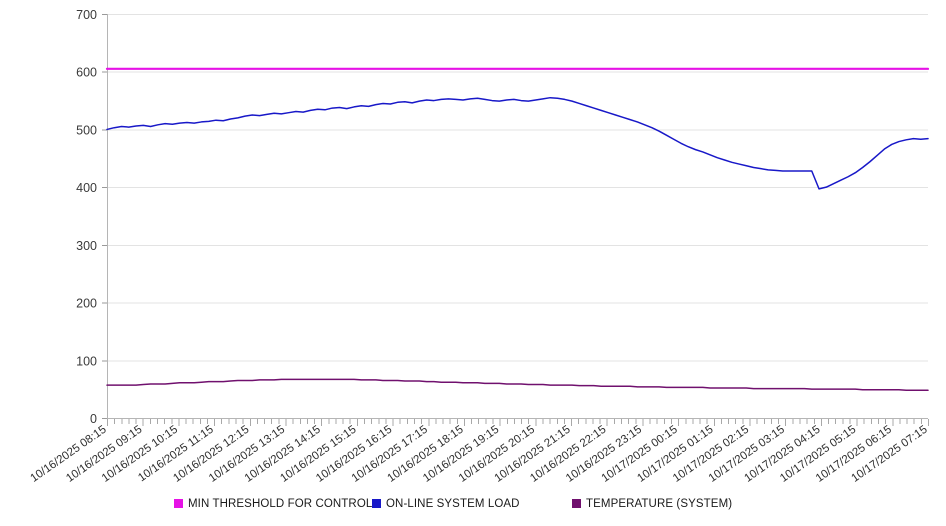 This screenshot has height=526, width=946. I want to click on y-tick-label: 300, so click(86, 246).